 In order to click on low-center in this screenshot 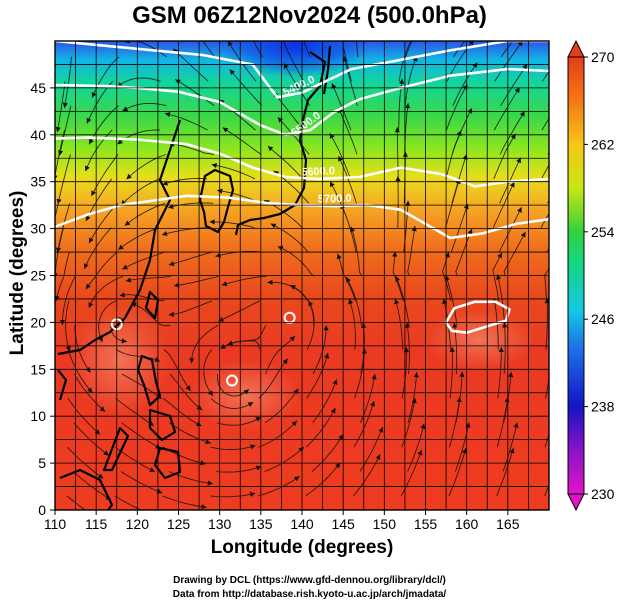, I will do `click(232, 380)`.